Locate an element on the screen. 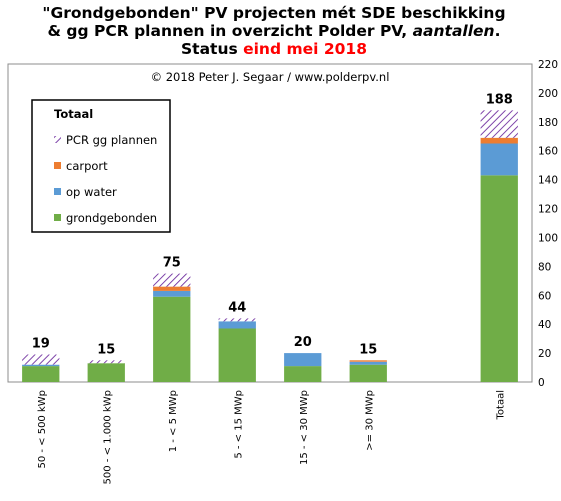 The height and width of the screenshot is (501, 561). total-label-4: 20 is located at coordinates (303, 342).